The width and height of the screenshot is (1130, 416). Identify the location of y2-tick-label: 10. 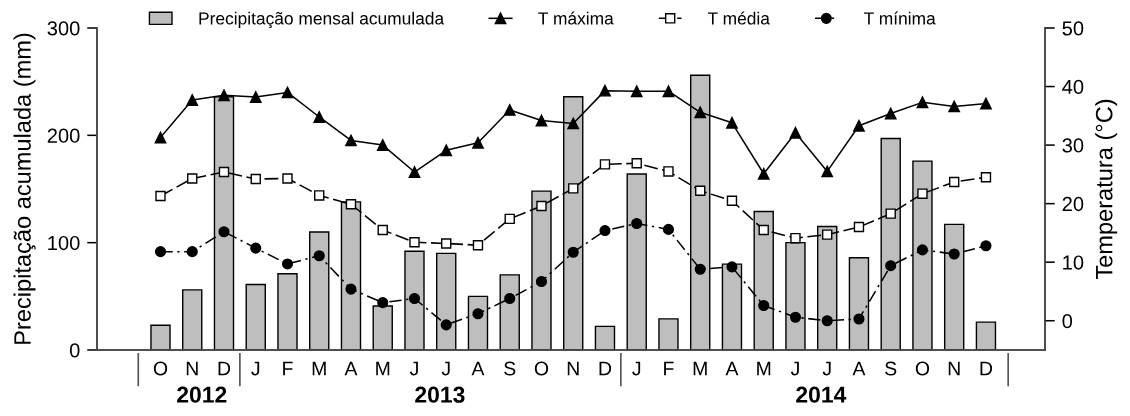
(1073, 262).